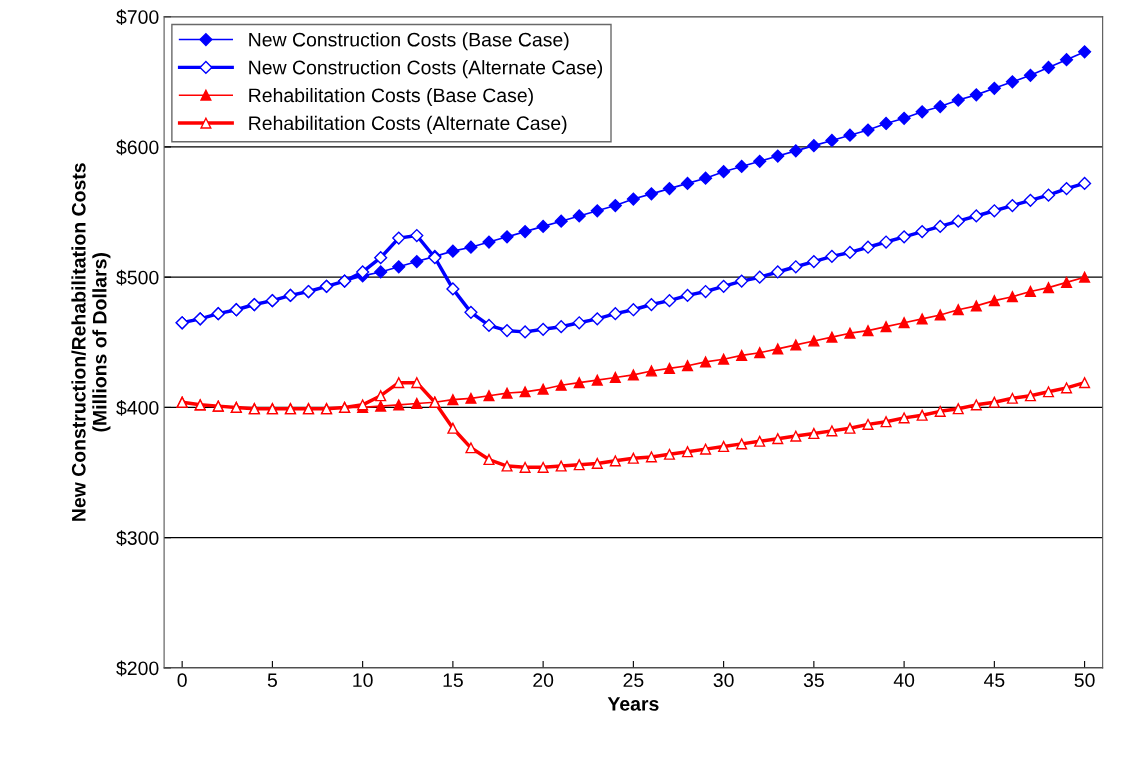 Image resolution: width=1124 pixels, height=759 pixels. What do you see at coordinates (182, 680) in the screenshot?
I see `x-tick-label: 0` at bounding box center [182, 680].